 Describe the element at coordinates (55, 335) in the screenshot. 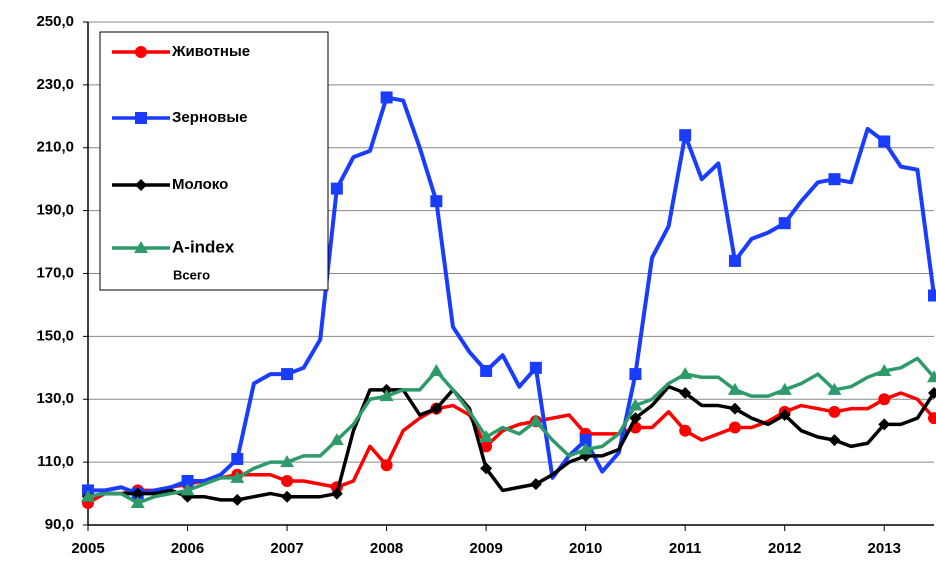

I see `y-tick-label: 150,0` at that location.